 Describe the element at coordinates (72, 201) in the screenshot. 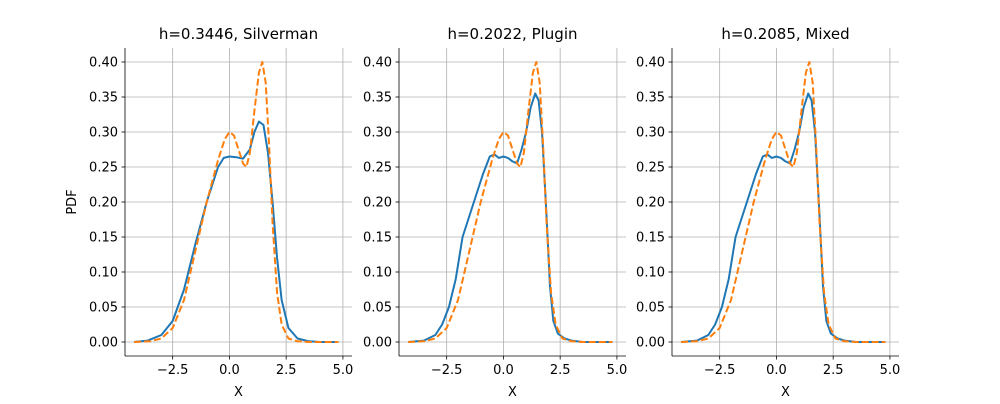

I see `y-axis-label: PDF` at that location.